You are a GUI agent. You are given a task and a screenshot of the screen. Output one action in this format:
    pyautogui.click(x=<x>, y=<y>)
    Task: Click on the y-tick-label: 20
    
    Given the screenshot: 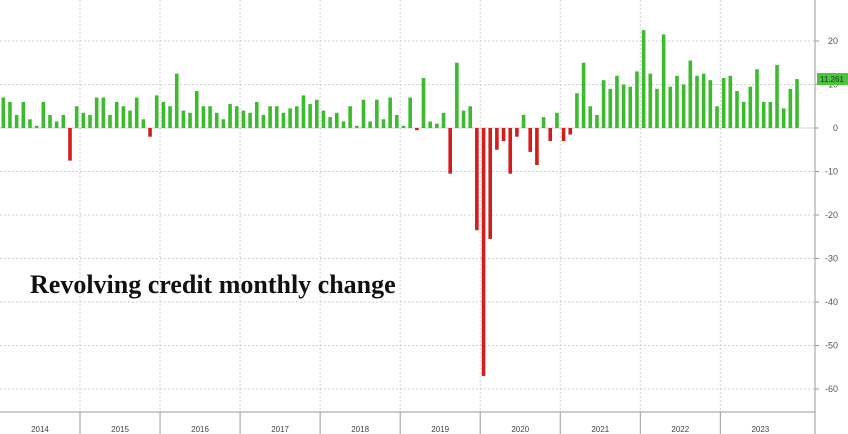 What is the action you would take?
    pyautogui.click(x=833, y=41)
    